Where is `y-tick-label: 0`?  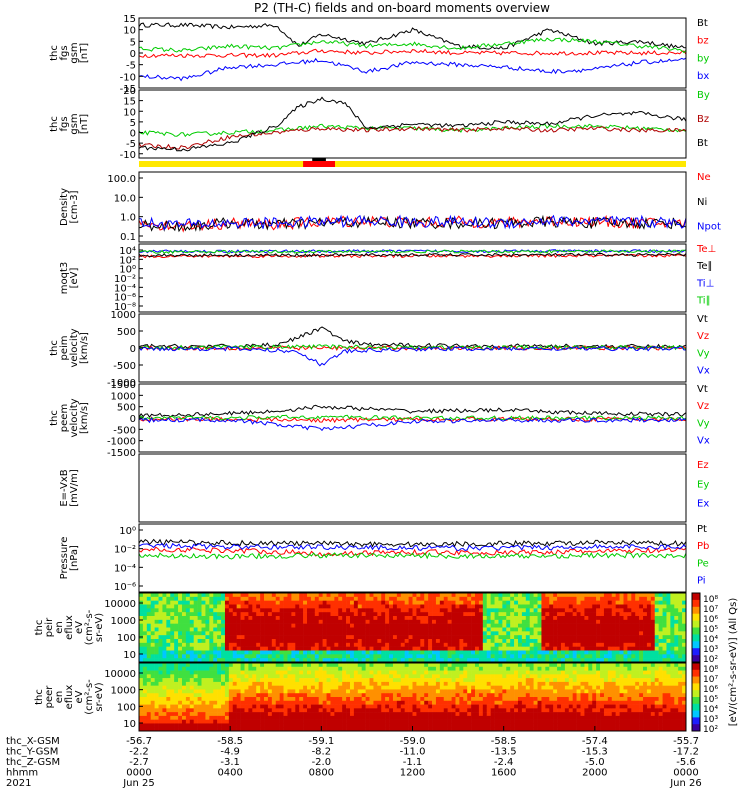
y-tick-label: 0 is located at coordinates (133, 349).